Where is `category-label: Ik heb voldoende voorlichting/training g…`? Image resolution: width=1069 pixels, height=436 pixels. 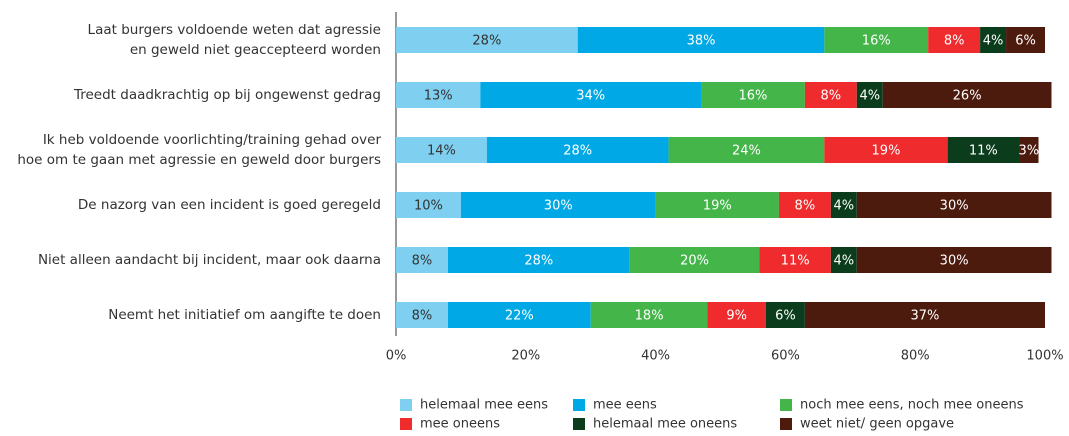
category-label: Ik heb voldoende voorlichting/training g… is located at coordinates (199, 150).